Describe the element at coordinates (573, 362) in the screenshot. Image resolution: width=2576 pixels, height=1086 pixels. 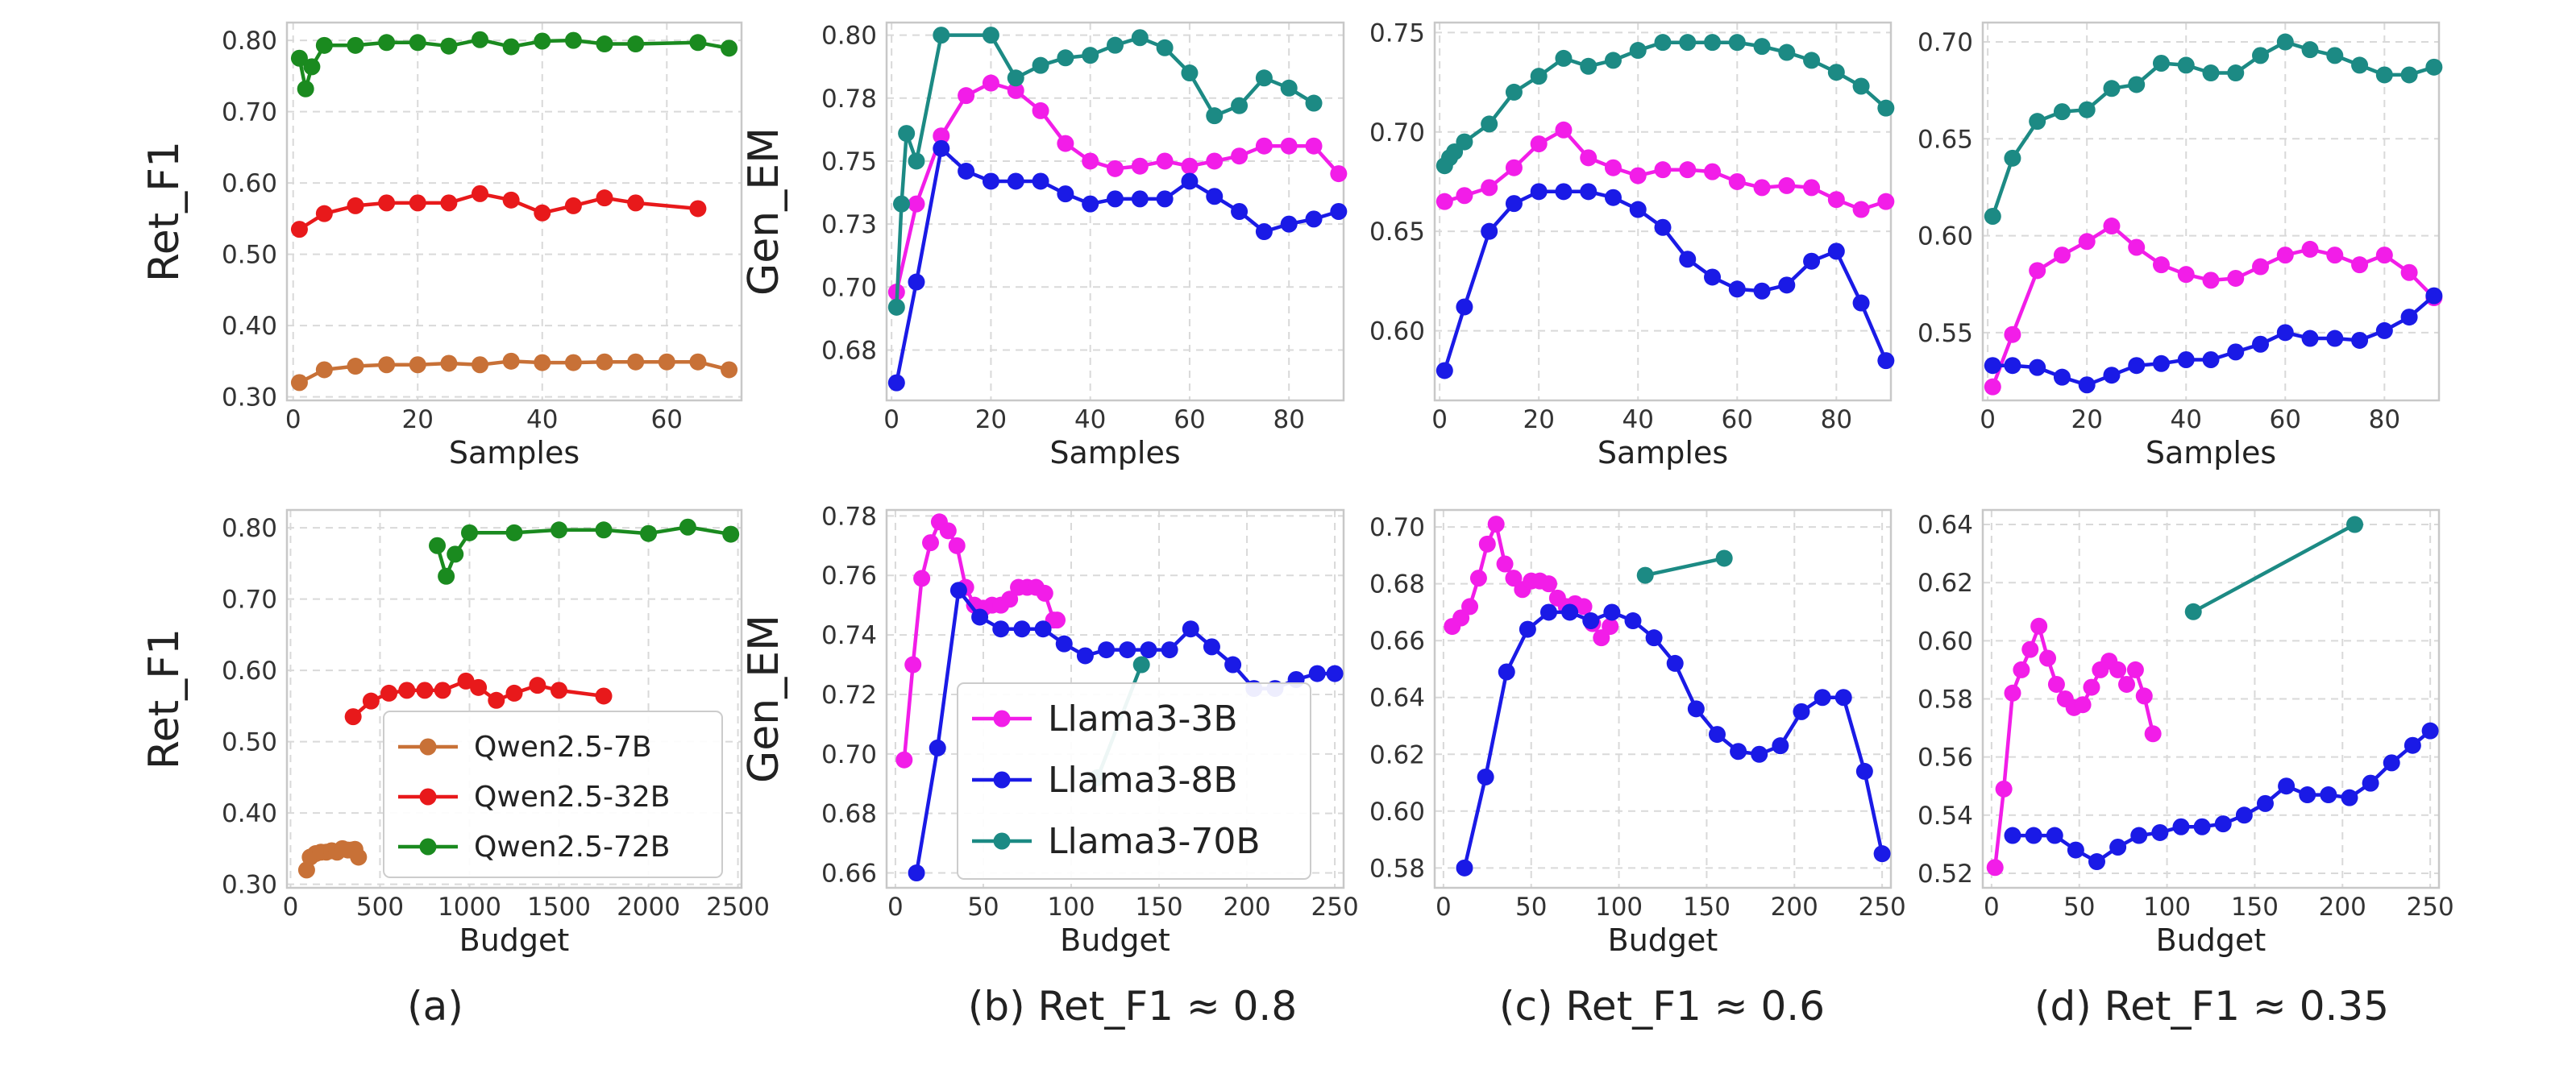
I see `data-point-Qwen2.5-7B-9` at that location.